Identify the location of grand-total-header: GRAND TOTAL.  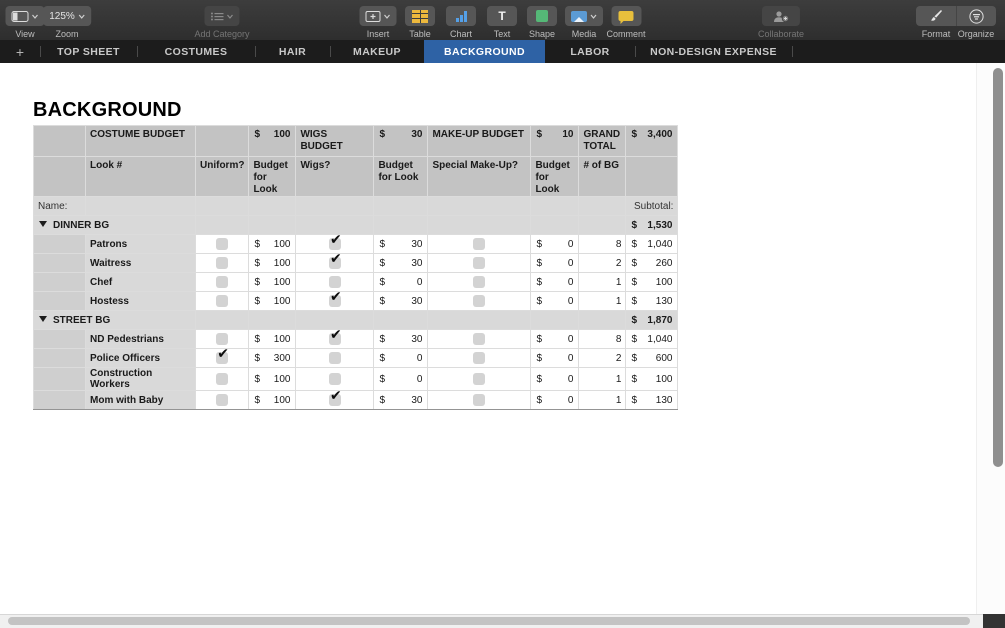
(602, 141).